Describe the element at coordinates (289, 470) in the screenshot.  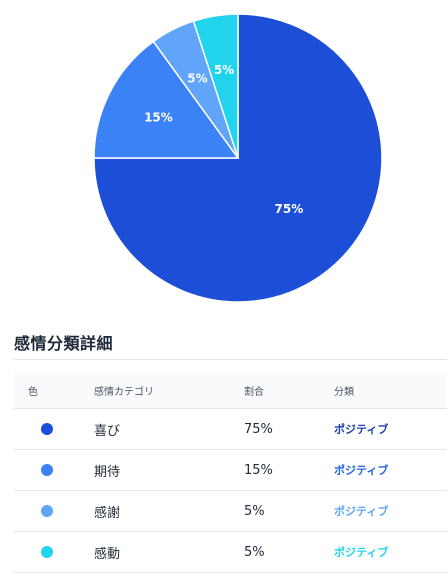
I see `ratio-cell: 15%` at that location.